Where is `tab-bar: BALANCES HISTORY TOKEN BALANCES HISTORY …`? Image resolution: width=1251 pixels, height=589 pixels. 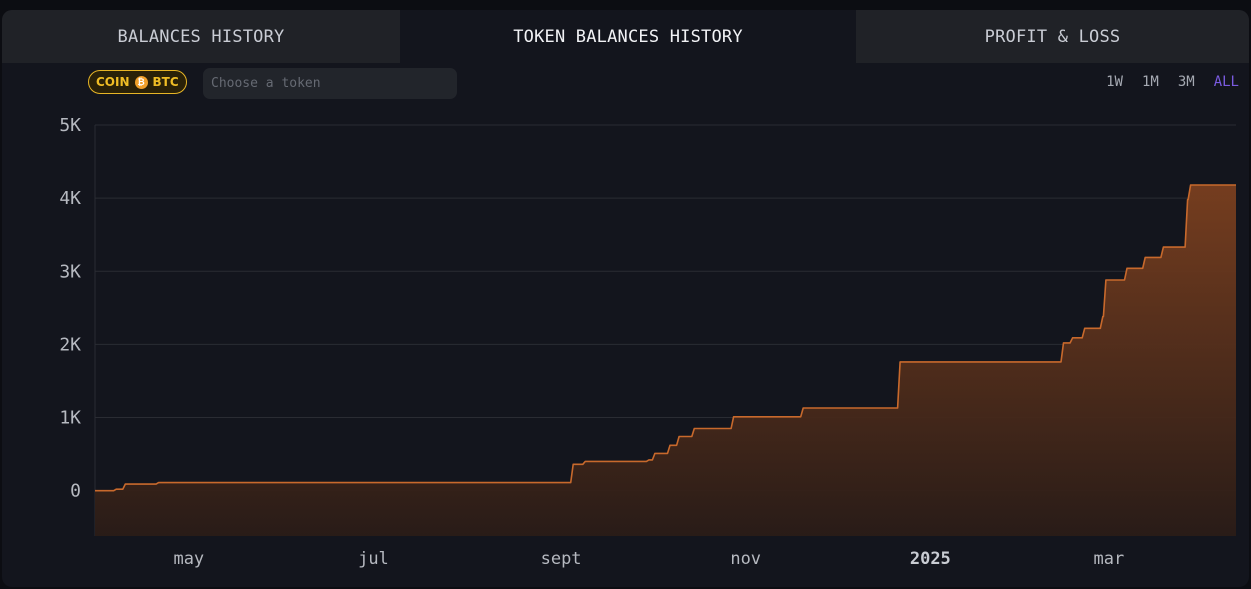
tab-bar: BALANCES HISTORY TOKEN BALANCES HISTORY … is located at coordinates (625, 36).